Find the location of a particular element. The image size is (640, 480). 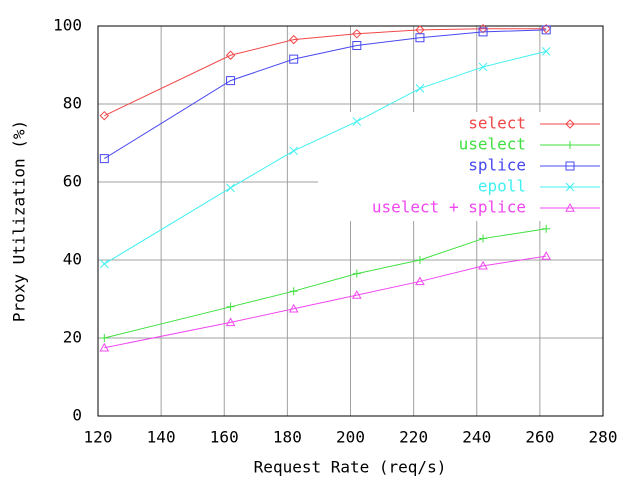

x-axis-label: Request Rate (req/s) is located at coordinates (350, 467).